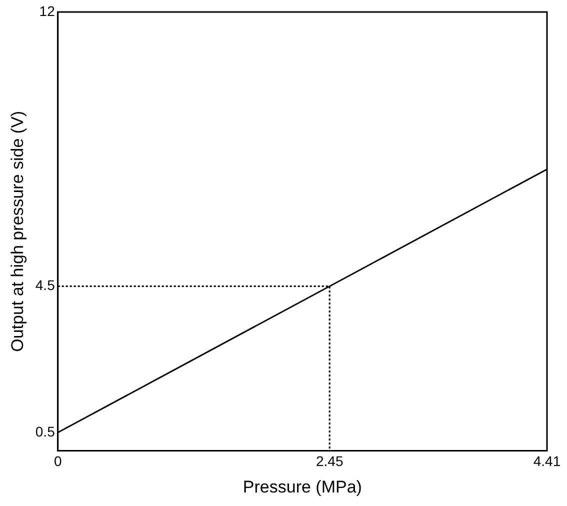 The width and height of the screenshot is (567, 506). I want to click on y-axis-title: Output at high pressure side (V), so click(17, 231).